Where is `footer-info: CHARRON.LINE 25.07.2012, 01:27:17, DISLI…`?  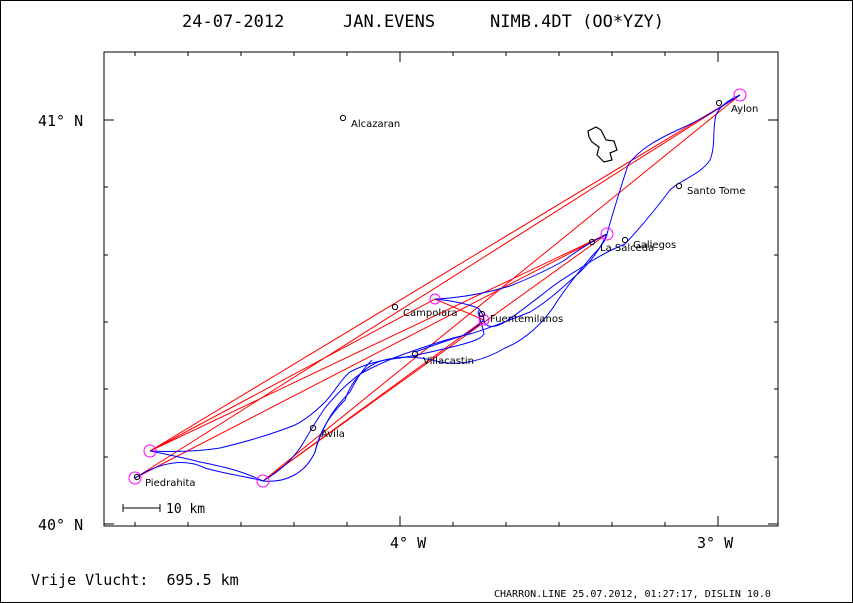 footer-info: CHARRON.LINE 25.07.2012, 01:27:17, DISLI… is located at coordinates (632, 594).